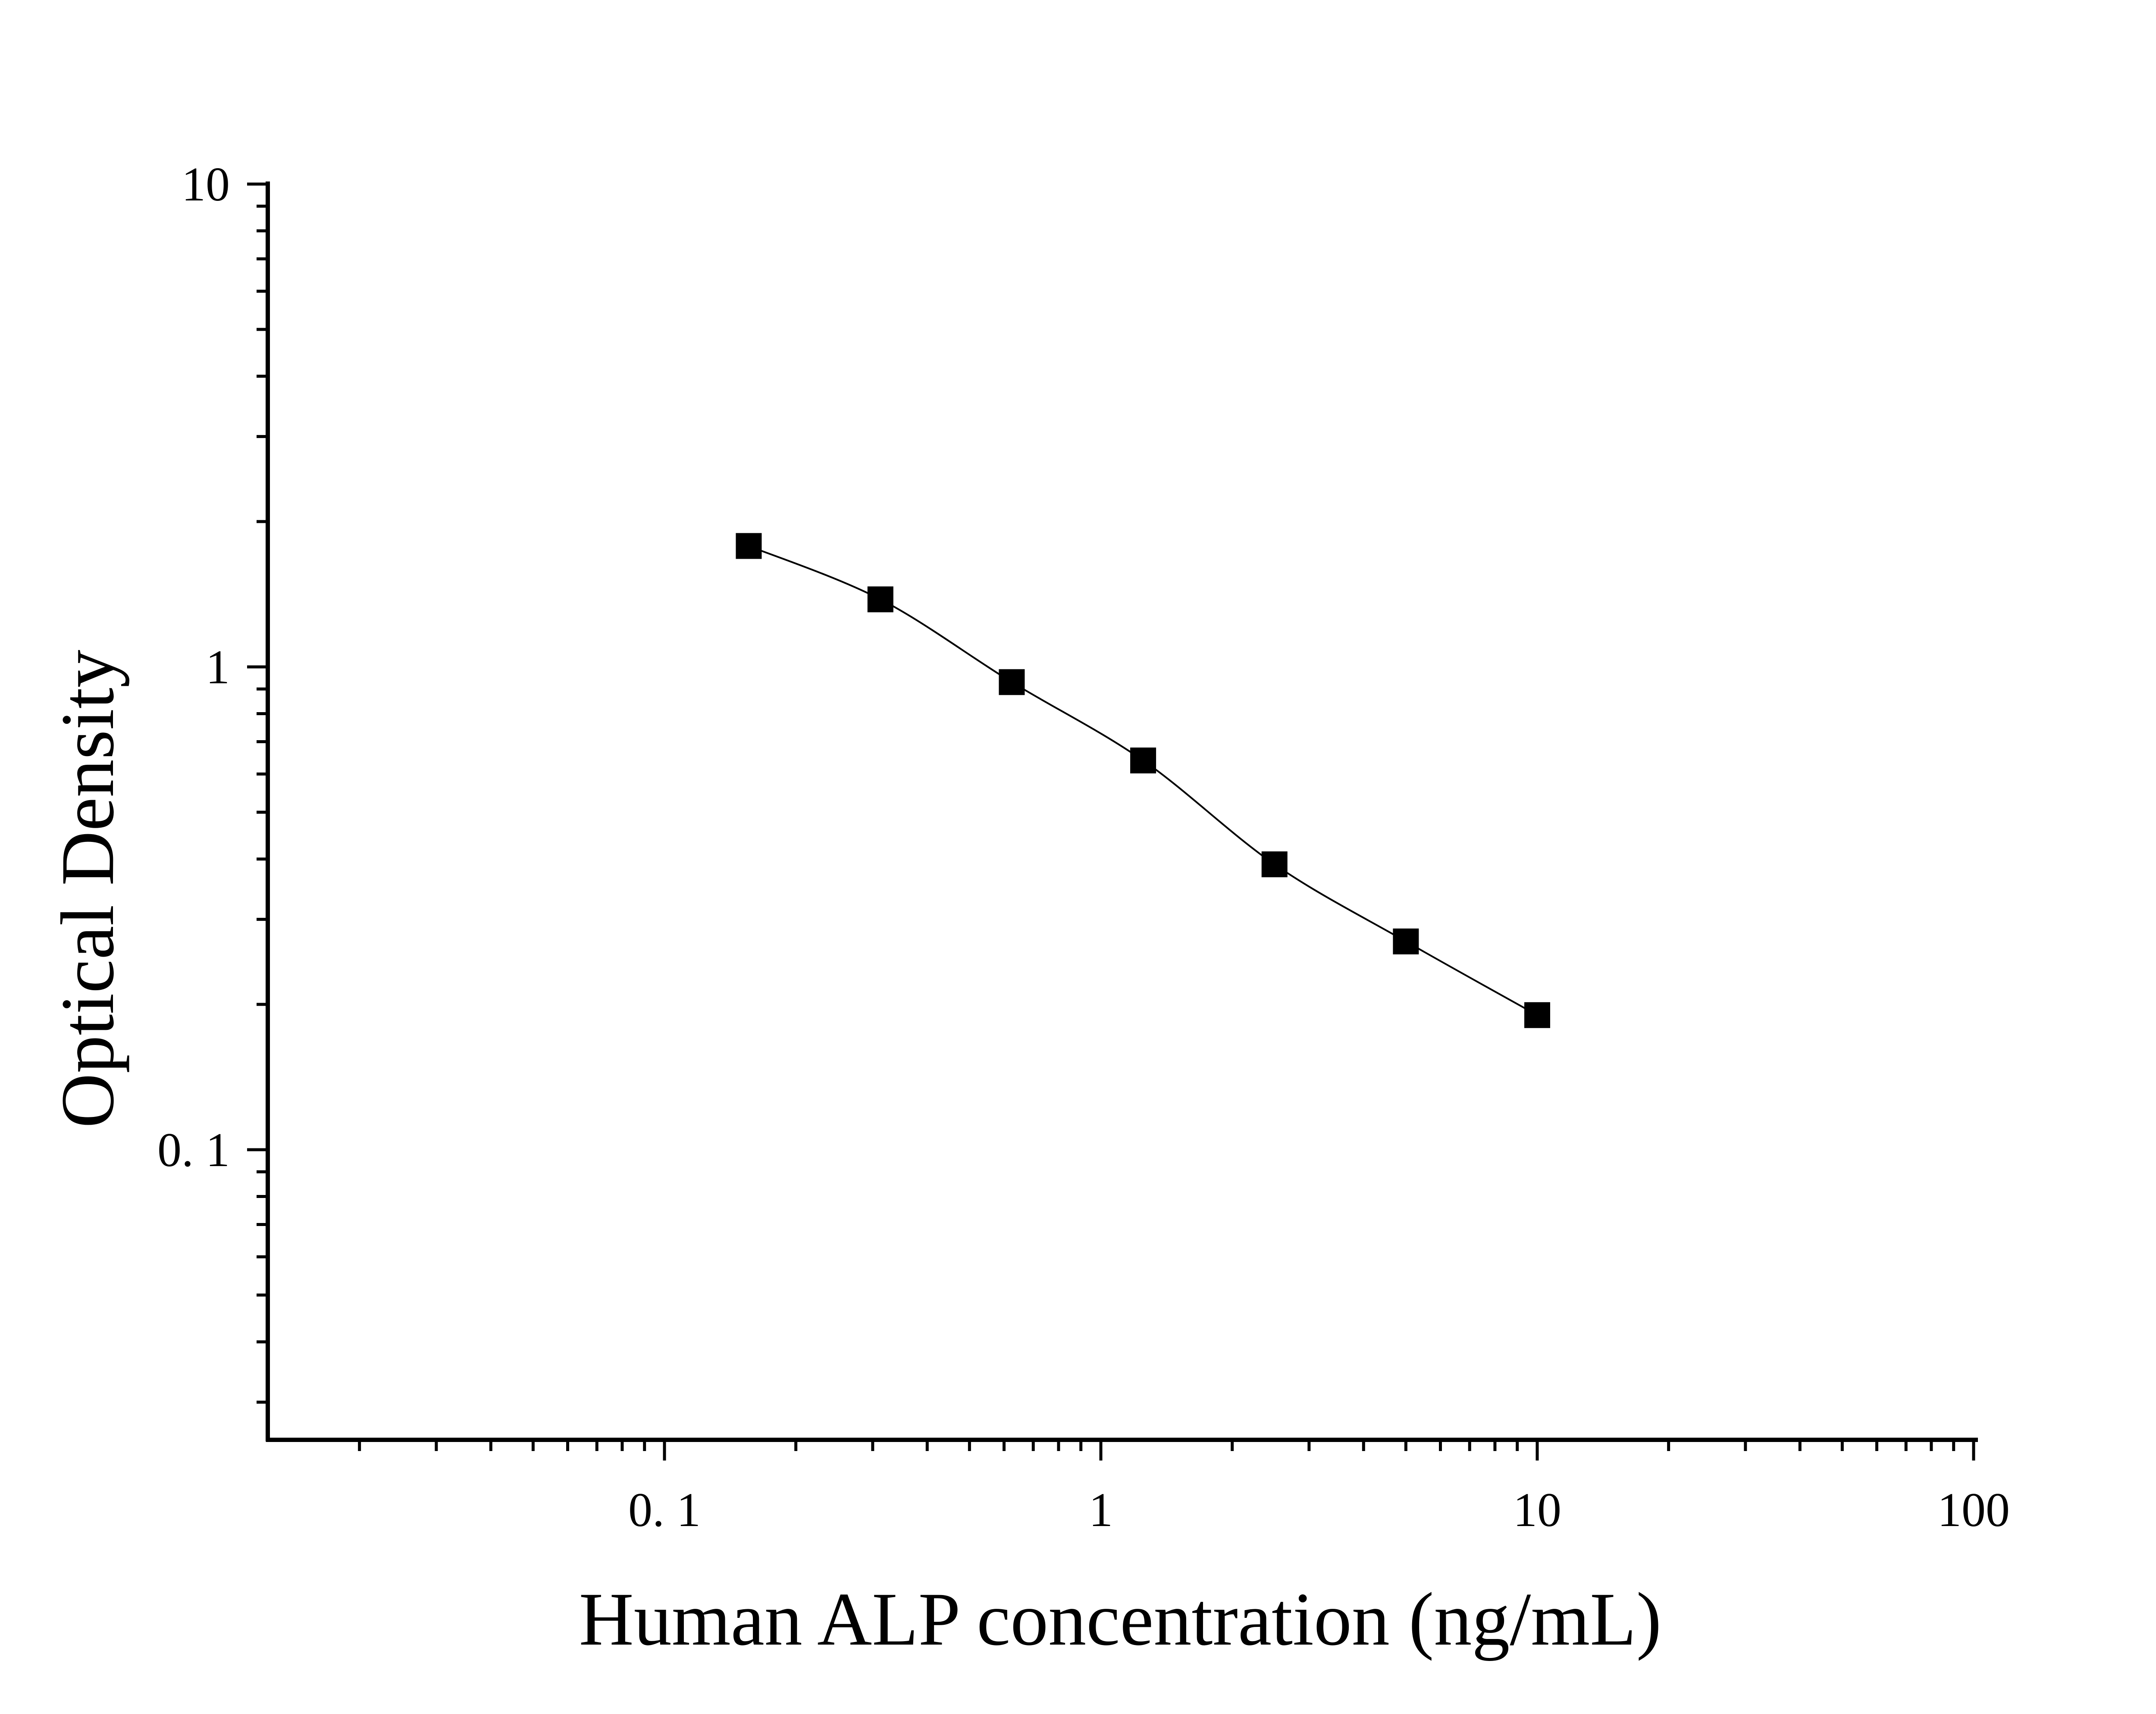  Describe the element at coordinates (218, 667) in the screenshot. I see `y-tick-label: 1` at that location.